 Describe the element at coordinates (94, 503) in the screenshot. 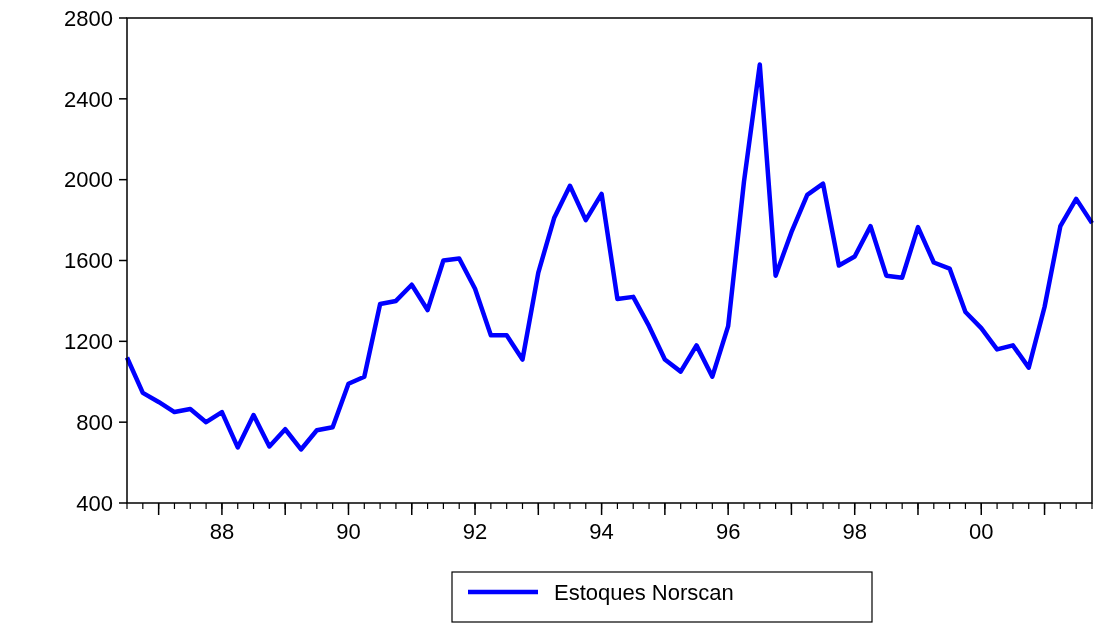

I see `y-tick-label: 400` at that location.